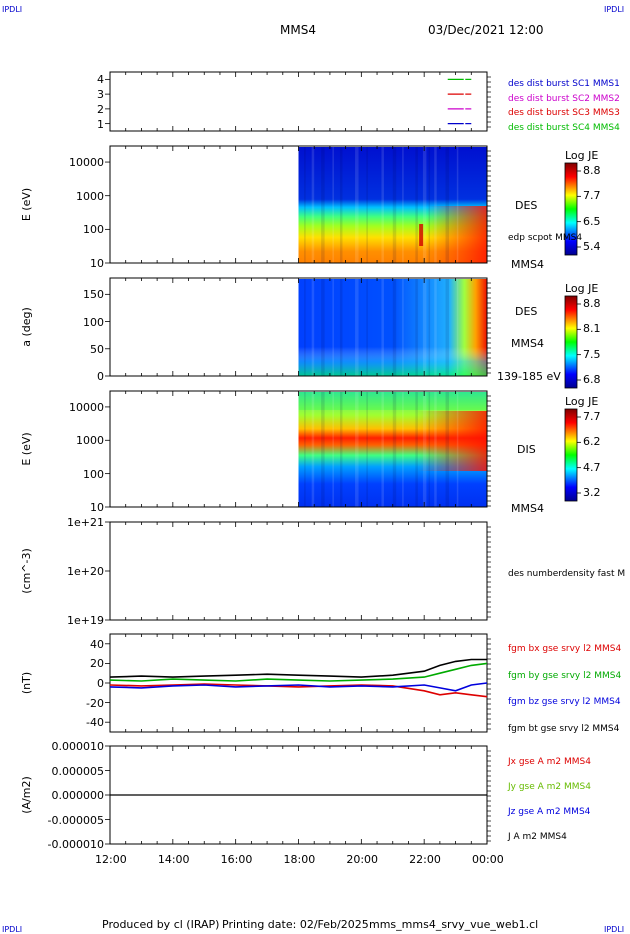 Image resolution: width=630 pixels, height=934 pixels. Describe the element at coordinates (565, 649) in the screenshot. I see `legend-field-1: fgm bx gse srvy l2 MMS4` at that location.